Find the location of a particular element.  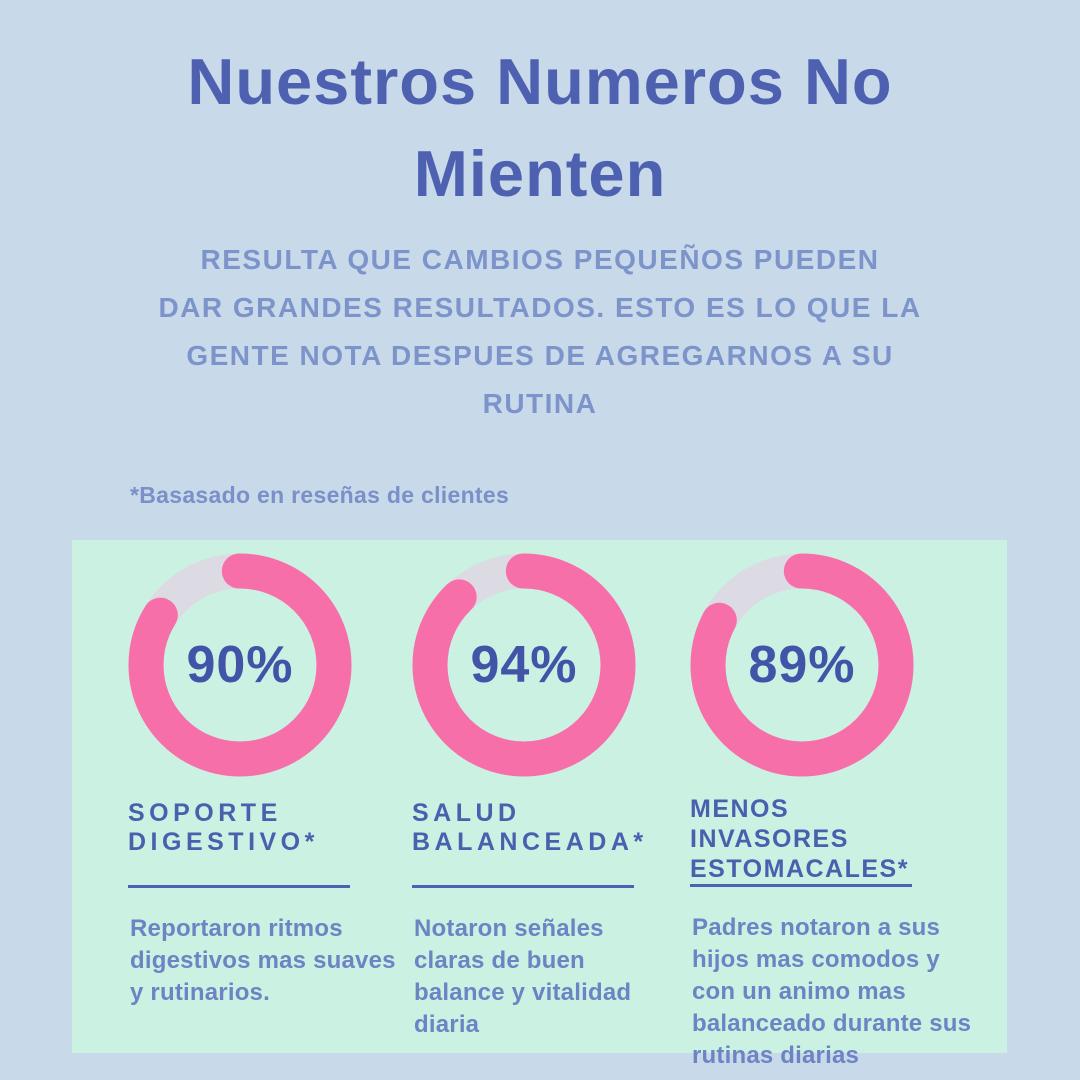

donut-chart-2: 94% is located at coordinates (524, 665).